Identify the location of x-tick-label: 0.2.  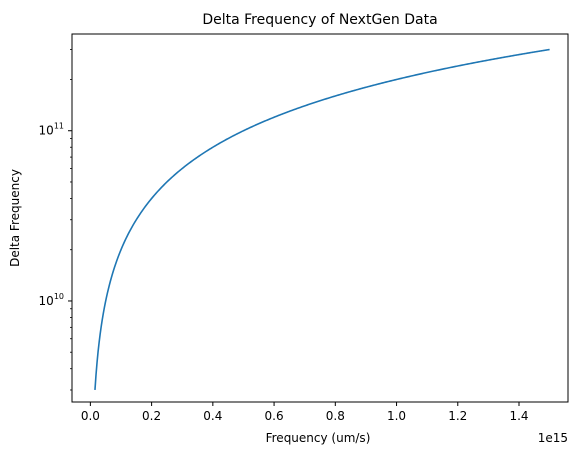
(151, 416).